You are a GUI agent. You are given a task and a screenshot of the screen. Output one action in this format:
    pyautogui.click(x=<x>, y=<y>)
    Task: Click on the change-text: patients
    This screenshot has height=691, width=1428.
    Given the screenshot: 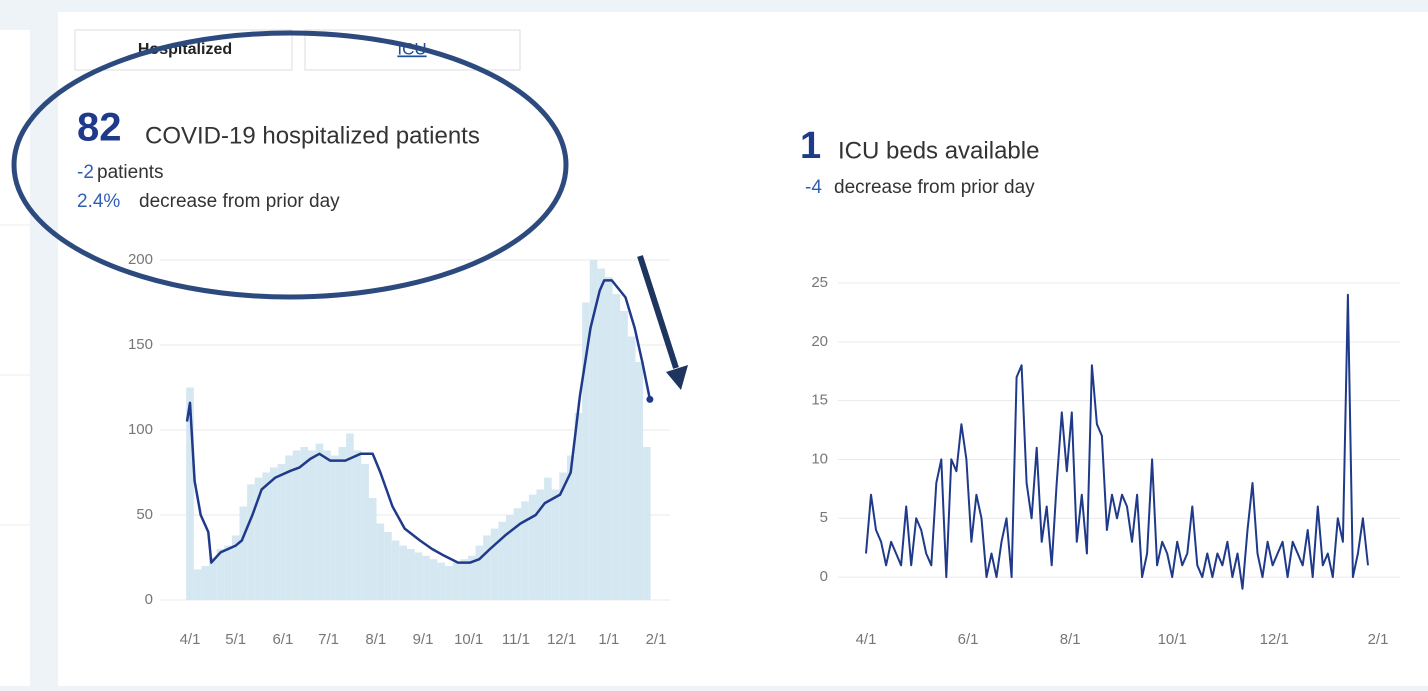 What is the action you would take?
    pyautogui.click(x=130, y=172)
    